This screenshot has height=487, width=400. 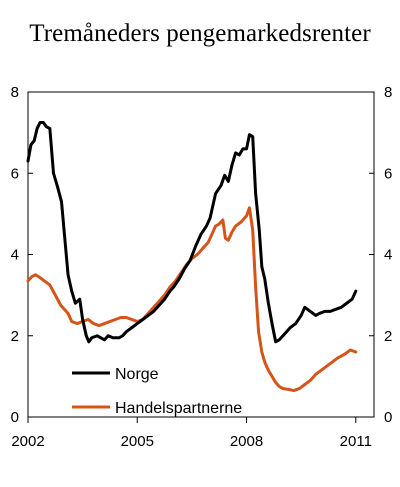 I want to click on y-tick-label-left: 2, so click(x=15, y=336).